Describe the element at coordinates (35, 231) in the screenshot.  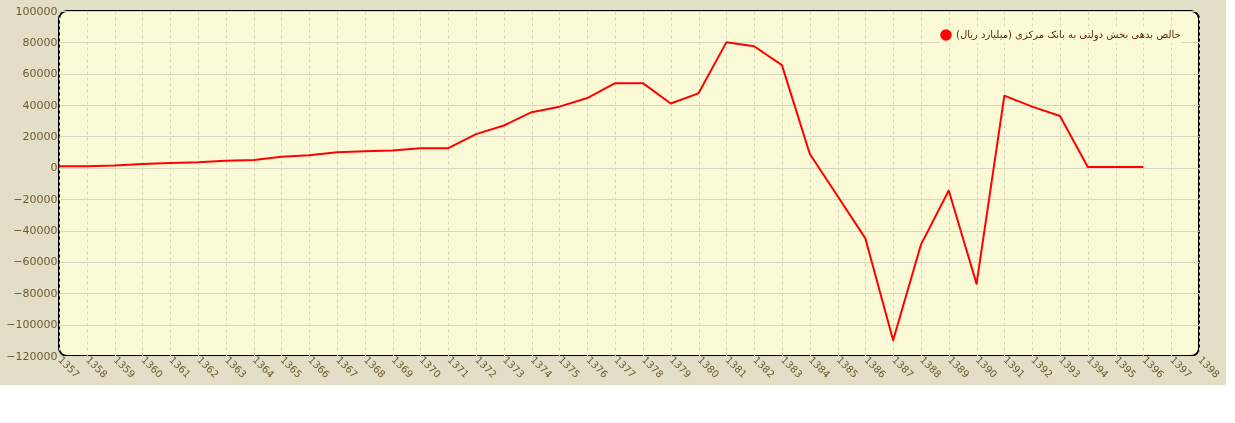
I see `y-tick-label: −40000` at that location.